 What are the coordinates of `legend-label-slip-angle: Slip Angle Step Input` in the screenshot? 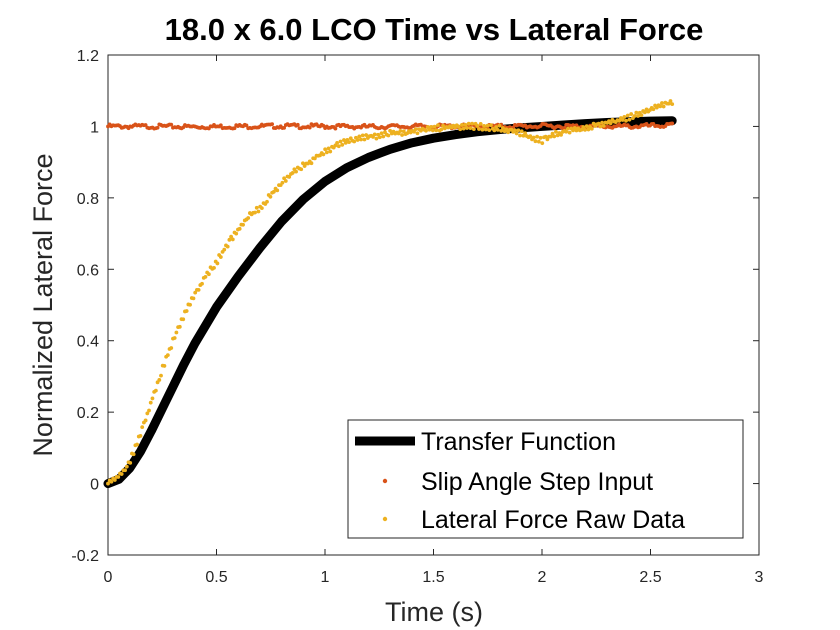 It's located at (537, 482).